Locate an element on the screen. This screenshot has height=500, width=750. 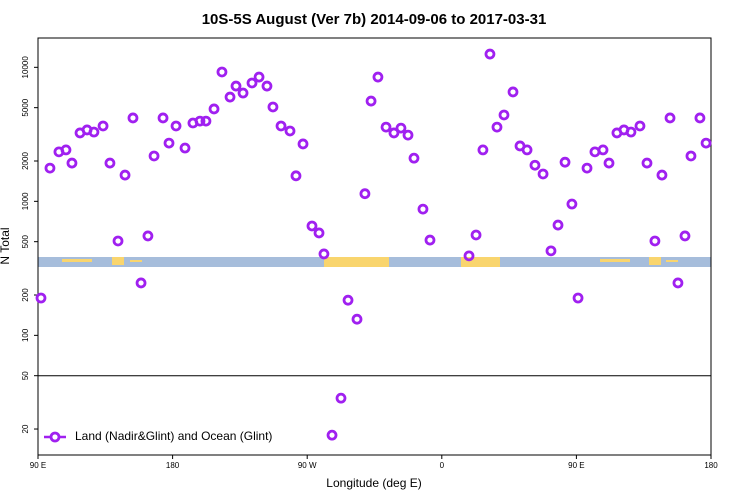
x-axis-label: Longitude (deg E) is located at coordinates (373, 483).